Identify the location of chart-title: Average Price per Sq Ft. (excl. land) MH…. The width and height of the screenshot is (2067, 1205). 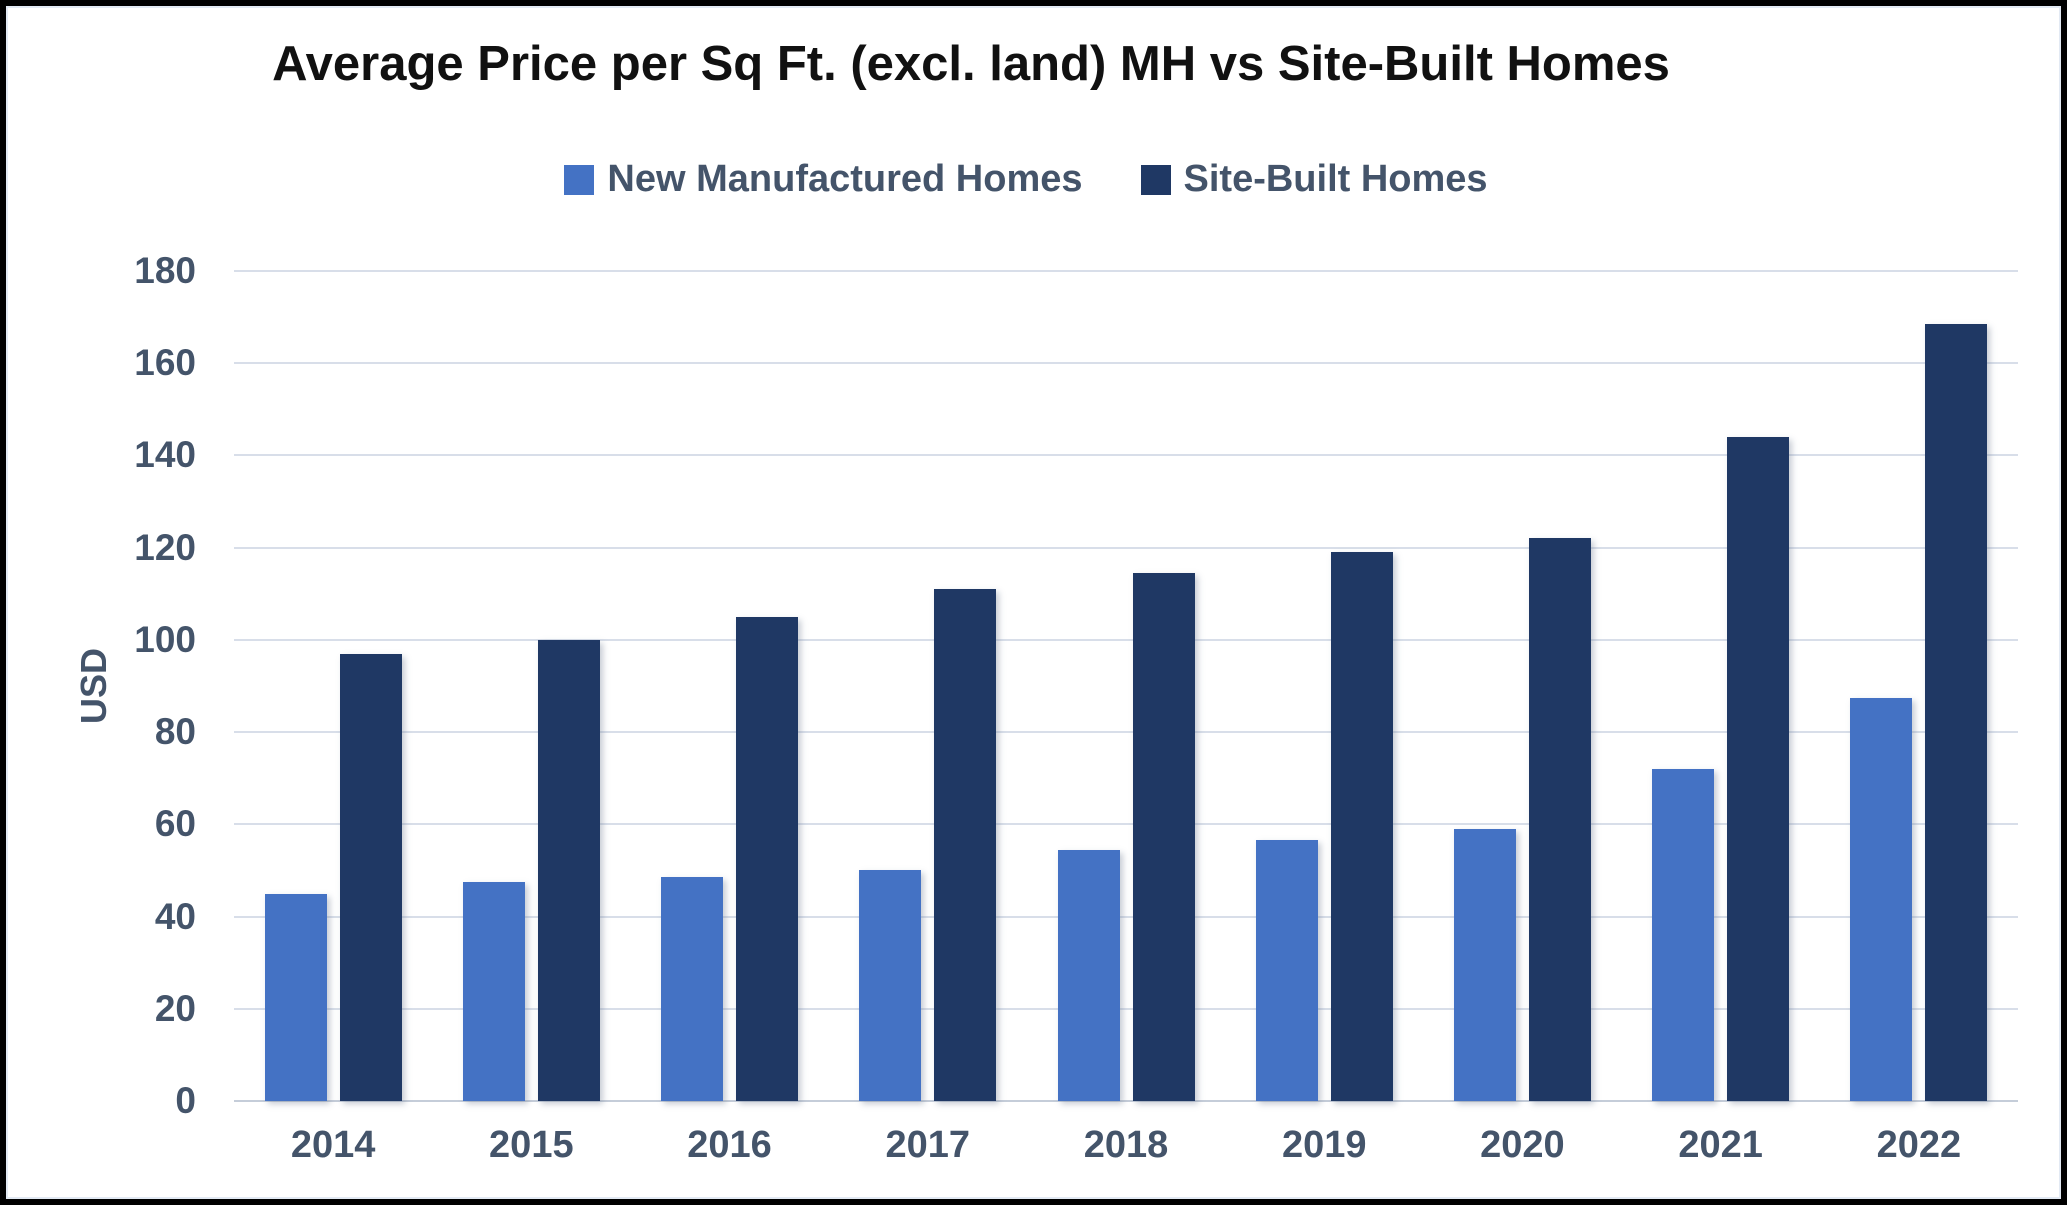
(971, 64).